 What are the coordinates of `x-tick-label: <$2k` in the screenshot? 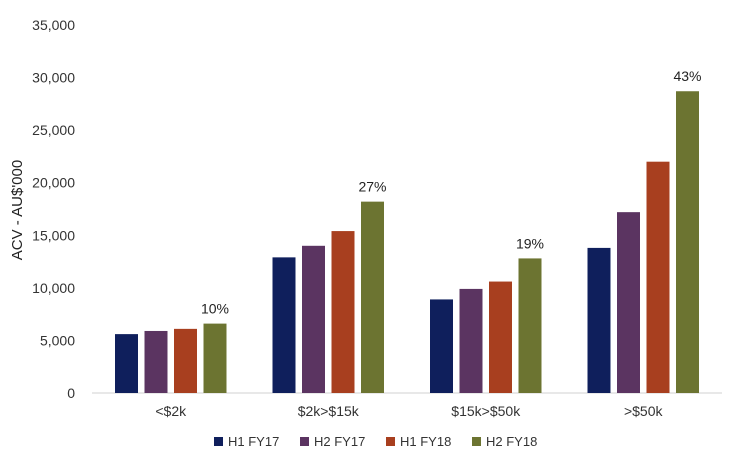 It's located at (171, 411).